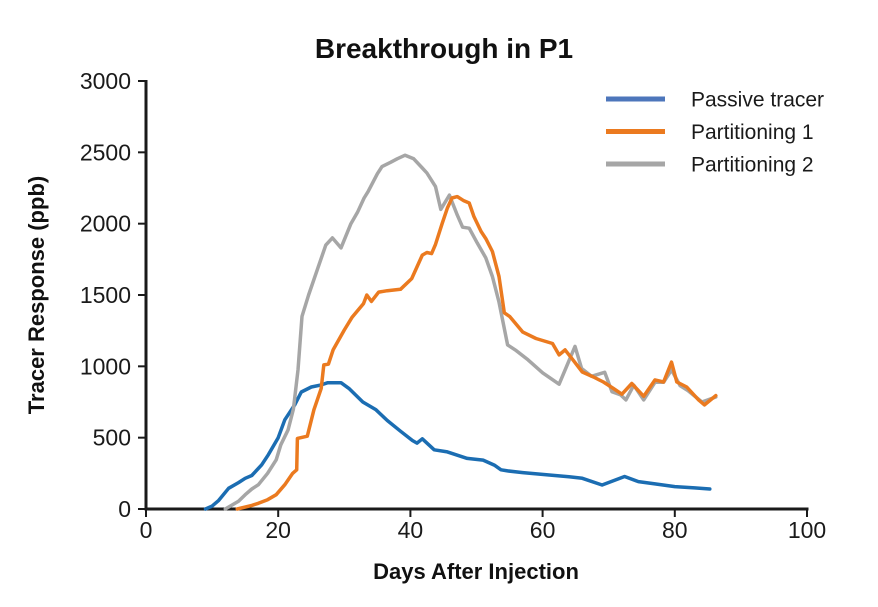  Describe the element at coordinates (476, 571) in the screenshot. I see `x-axis-label: Days After Injection` at that location.